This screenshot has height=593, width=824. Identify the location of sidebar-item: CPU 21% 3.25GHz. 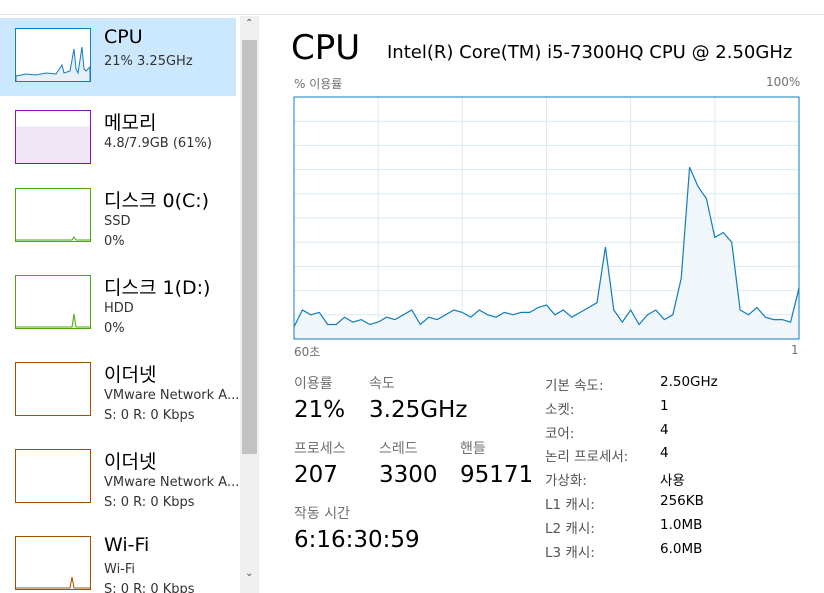
(118, 57).